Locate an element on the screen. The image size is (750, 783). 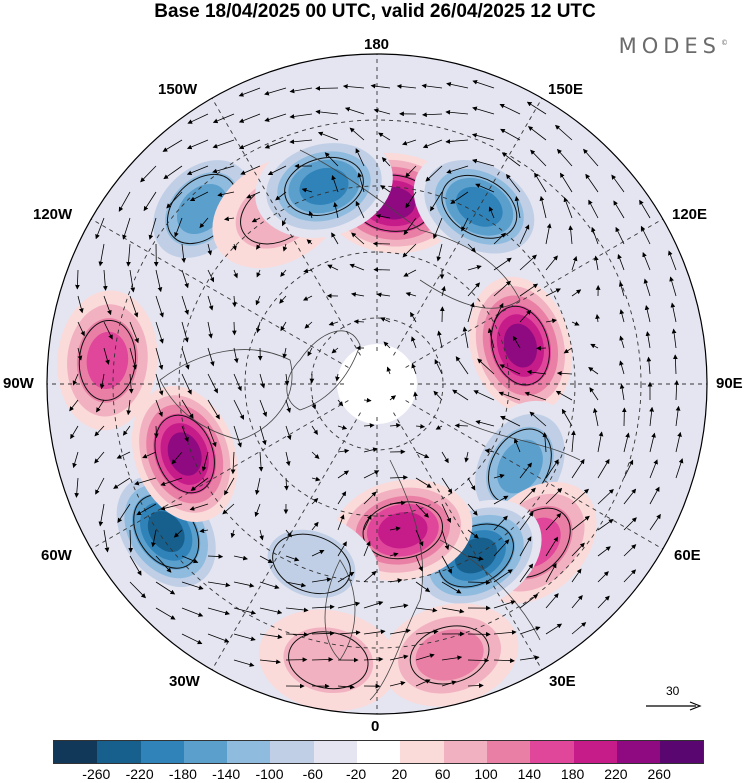
anomaly-contour is located at coordinates (520, 345).